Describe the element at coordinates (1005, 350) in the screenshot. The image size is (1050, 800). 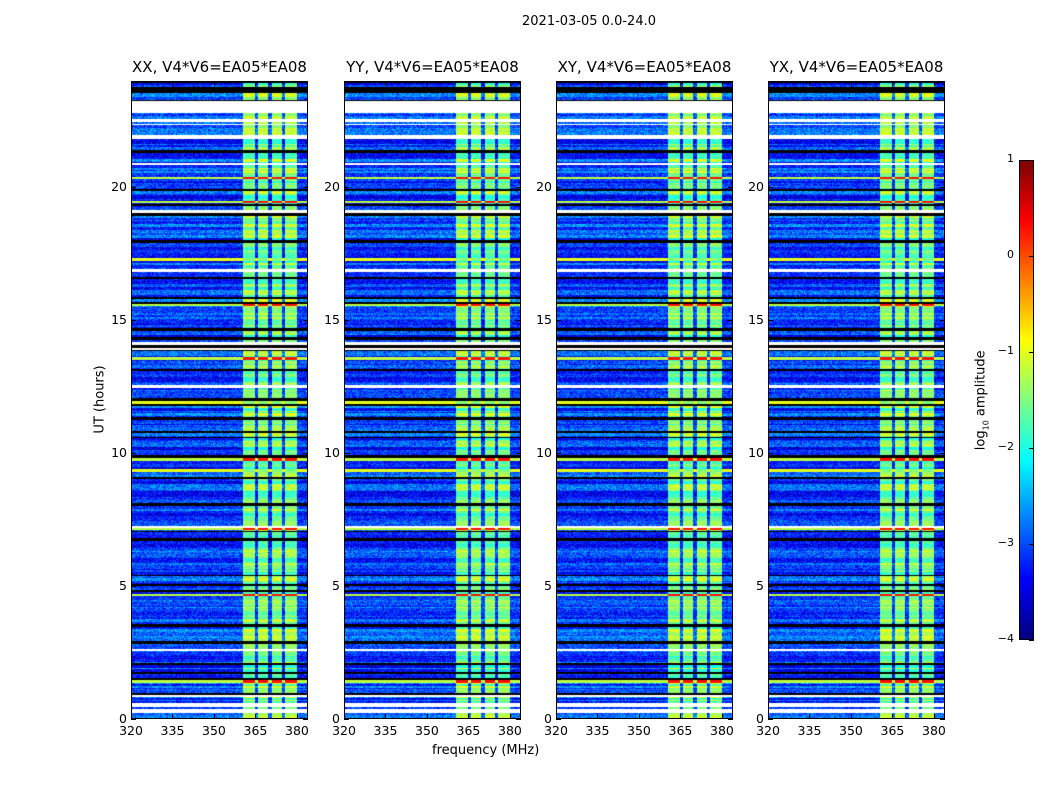
I see `colorbar-tick-label: −1` at that location.